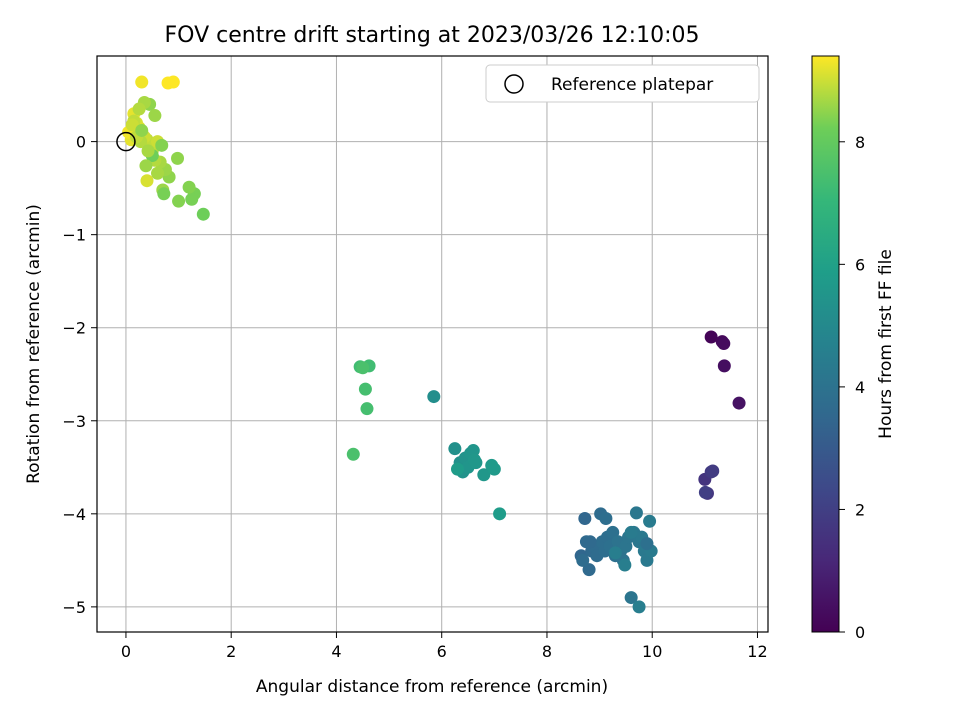  Describe the element at coordinates (886, 344) in the screenshot. I see `colorbar-label: Hours from first FF file` at that location.